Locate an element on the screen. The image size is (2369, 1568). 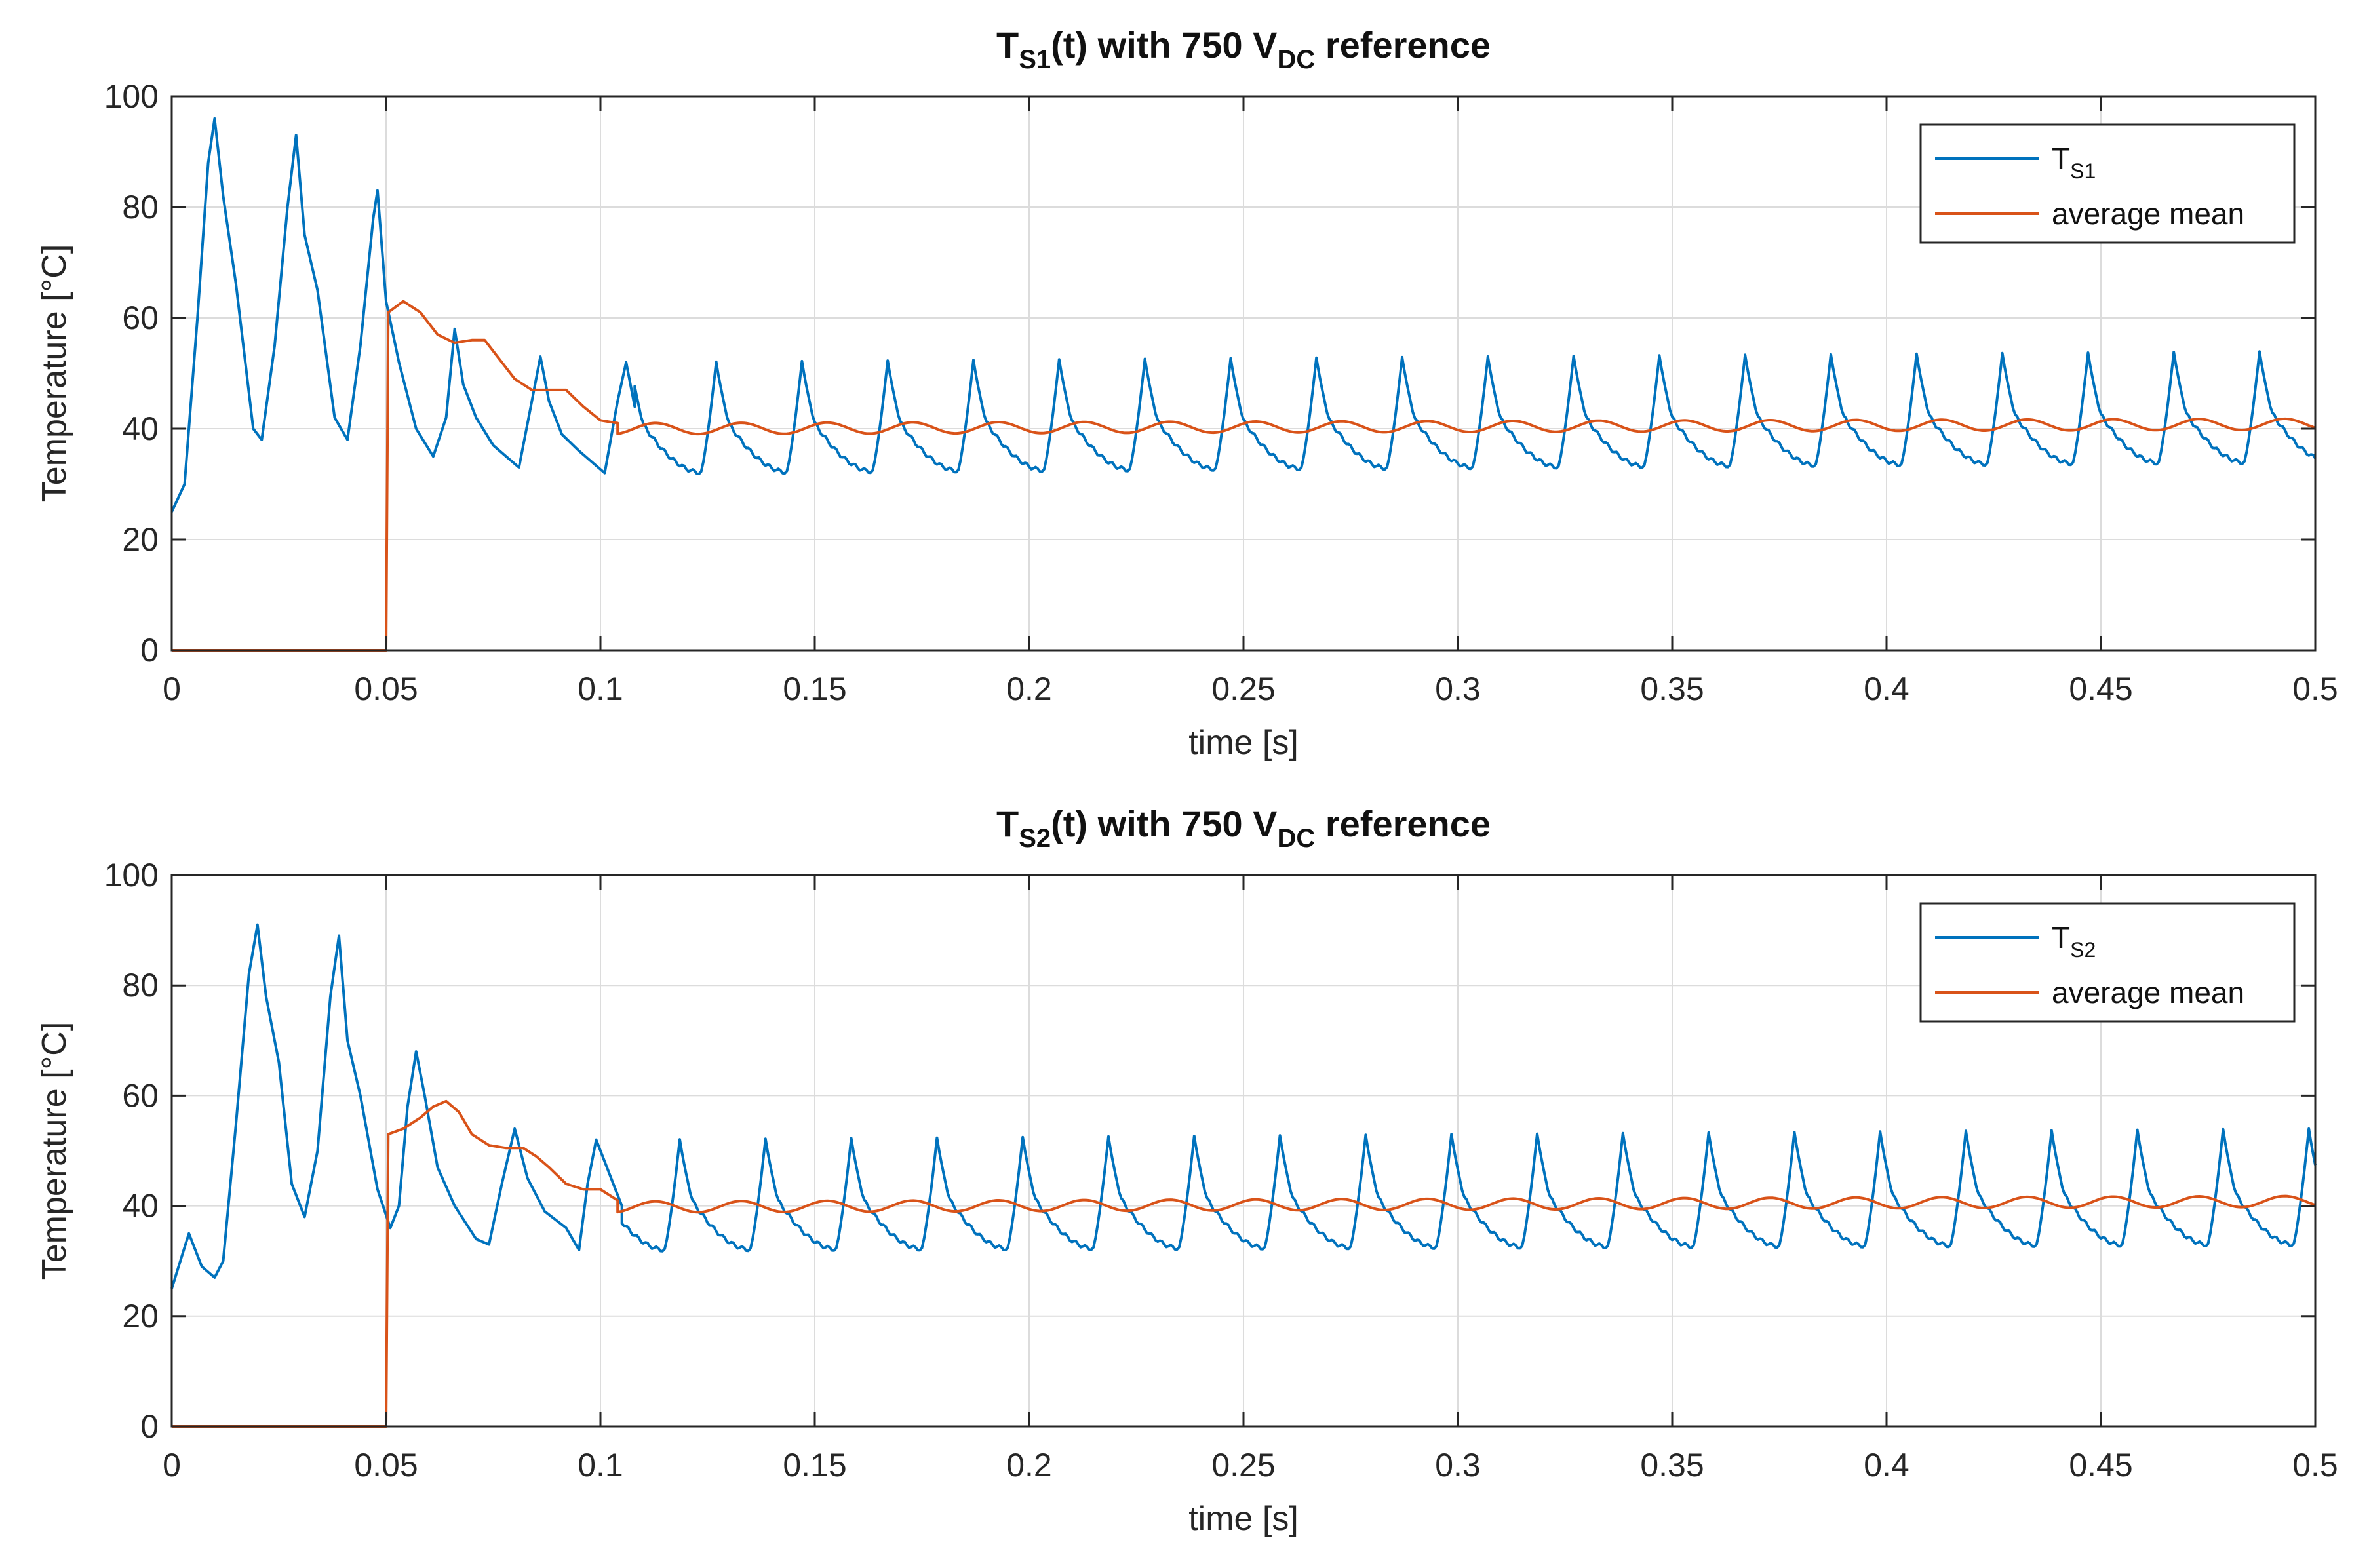
legend: TS2 average mean is located at coordinates (2107, 962).